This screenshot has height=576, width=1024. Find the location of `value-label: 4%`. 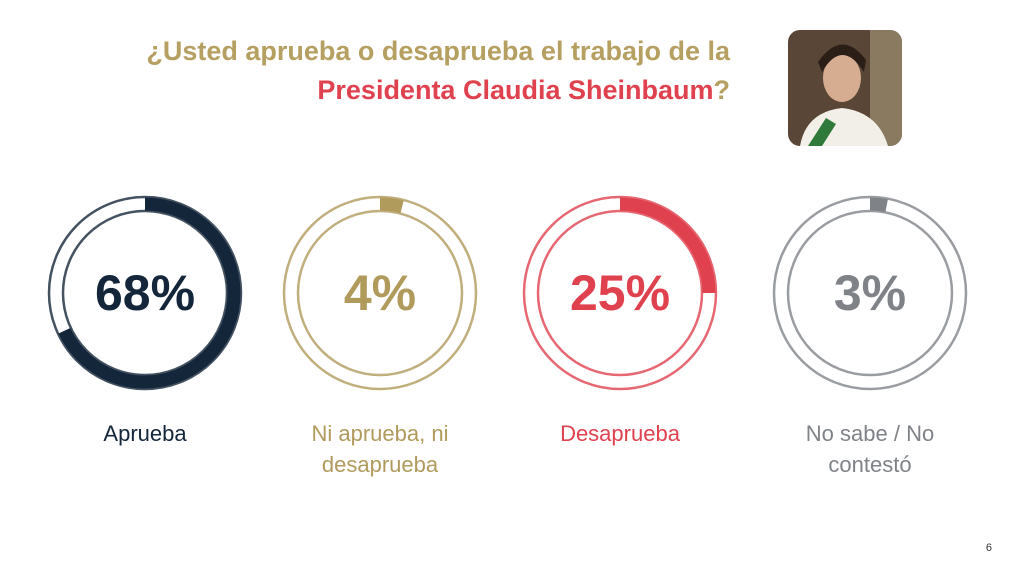

value-label: 4% is located at coordinates (380, 293).